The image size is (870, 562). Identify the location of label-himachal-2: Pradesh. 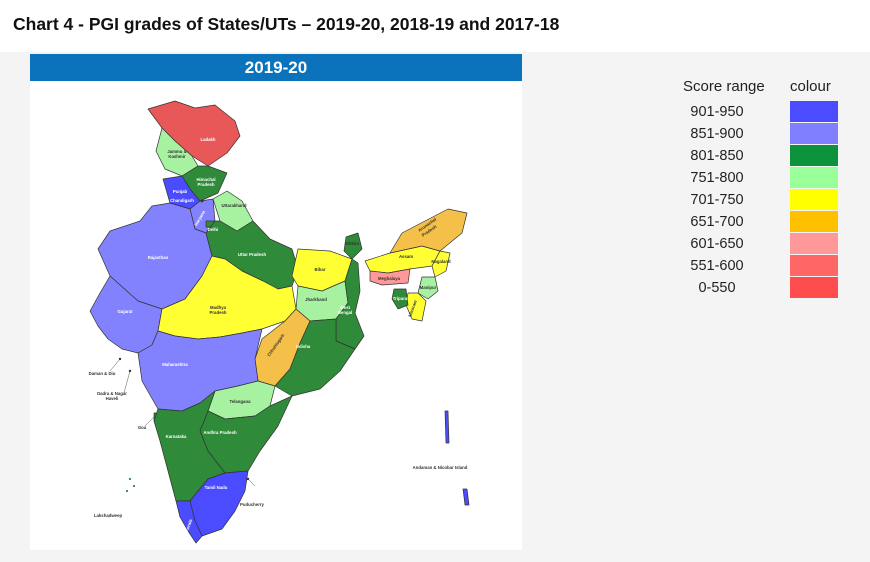
(206, 184).